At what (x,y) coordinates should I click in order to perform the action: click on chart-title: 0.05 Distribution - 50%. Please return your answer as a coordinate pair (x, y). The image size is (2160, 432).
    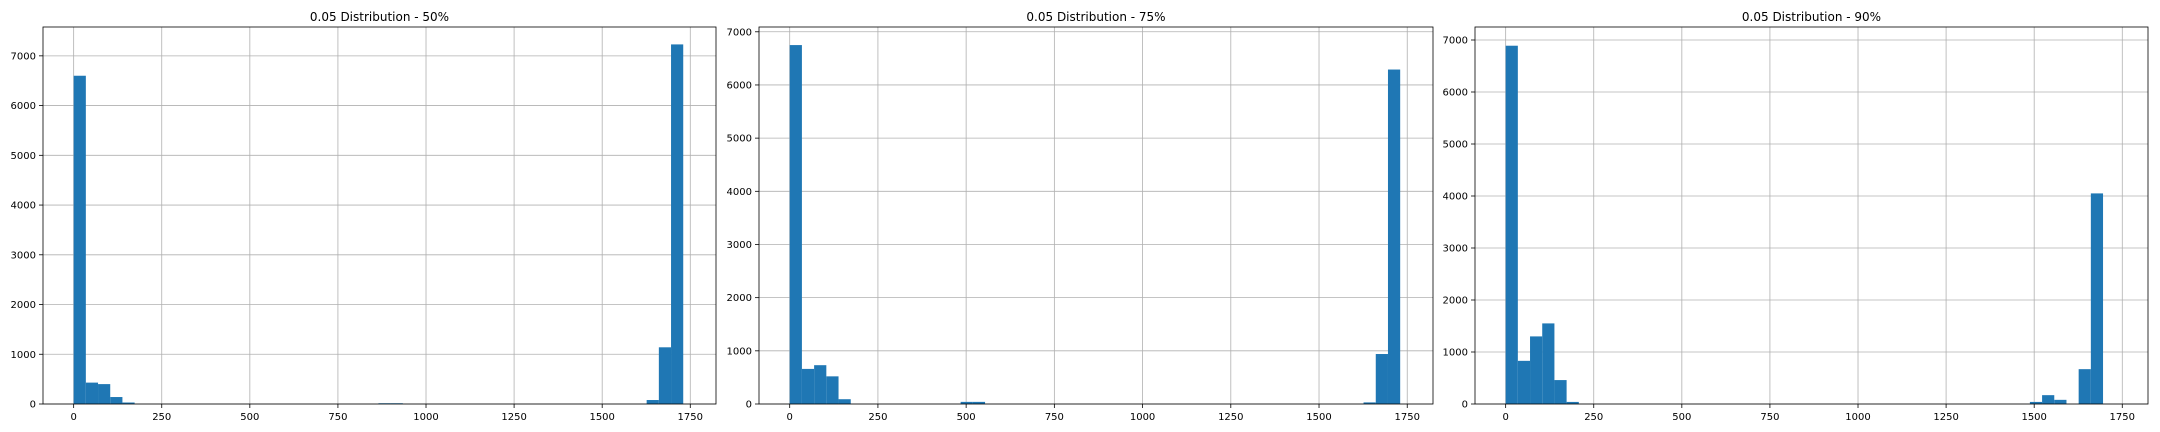
    Looking at the image, I should click on (379, 17).